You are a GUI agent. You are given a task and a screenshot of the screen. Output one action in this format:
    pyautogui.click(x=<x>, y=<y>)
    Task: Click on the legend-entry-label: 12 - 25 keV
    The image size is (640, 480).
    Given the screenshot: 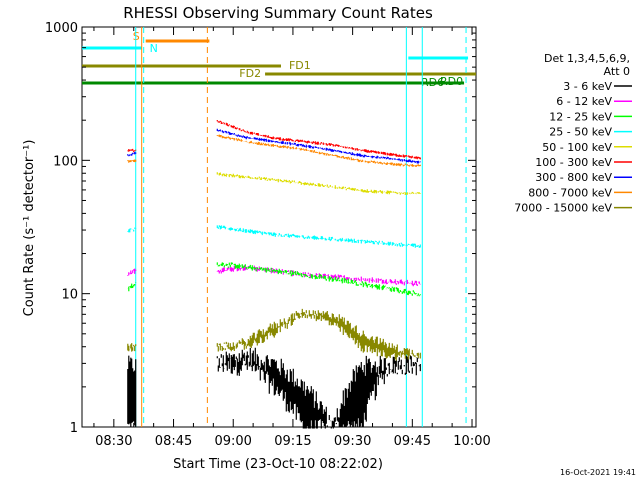 What is the action you would take?
    pyautogui.click(x=580, y=116)
    